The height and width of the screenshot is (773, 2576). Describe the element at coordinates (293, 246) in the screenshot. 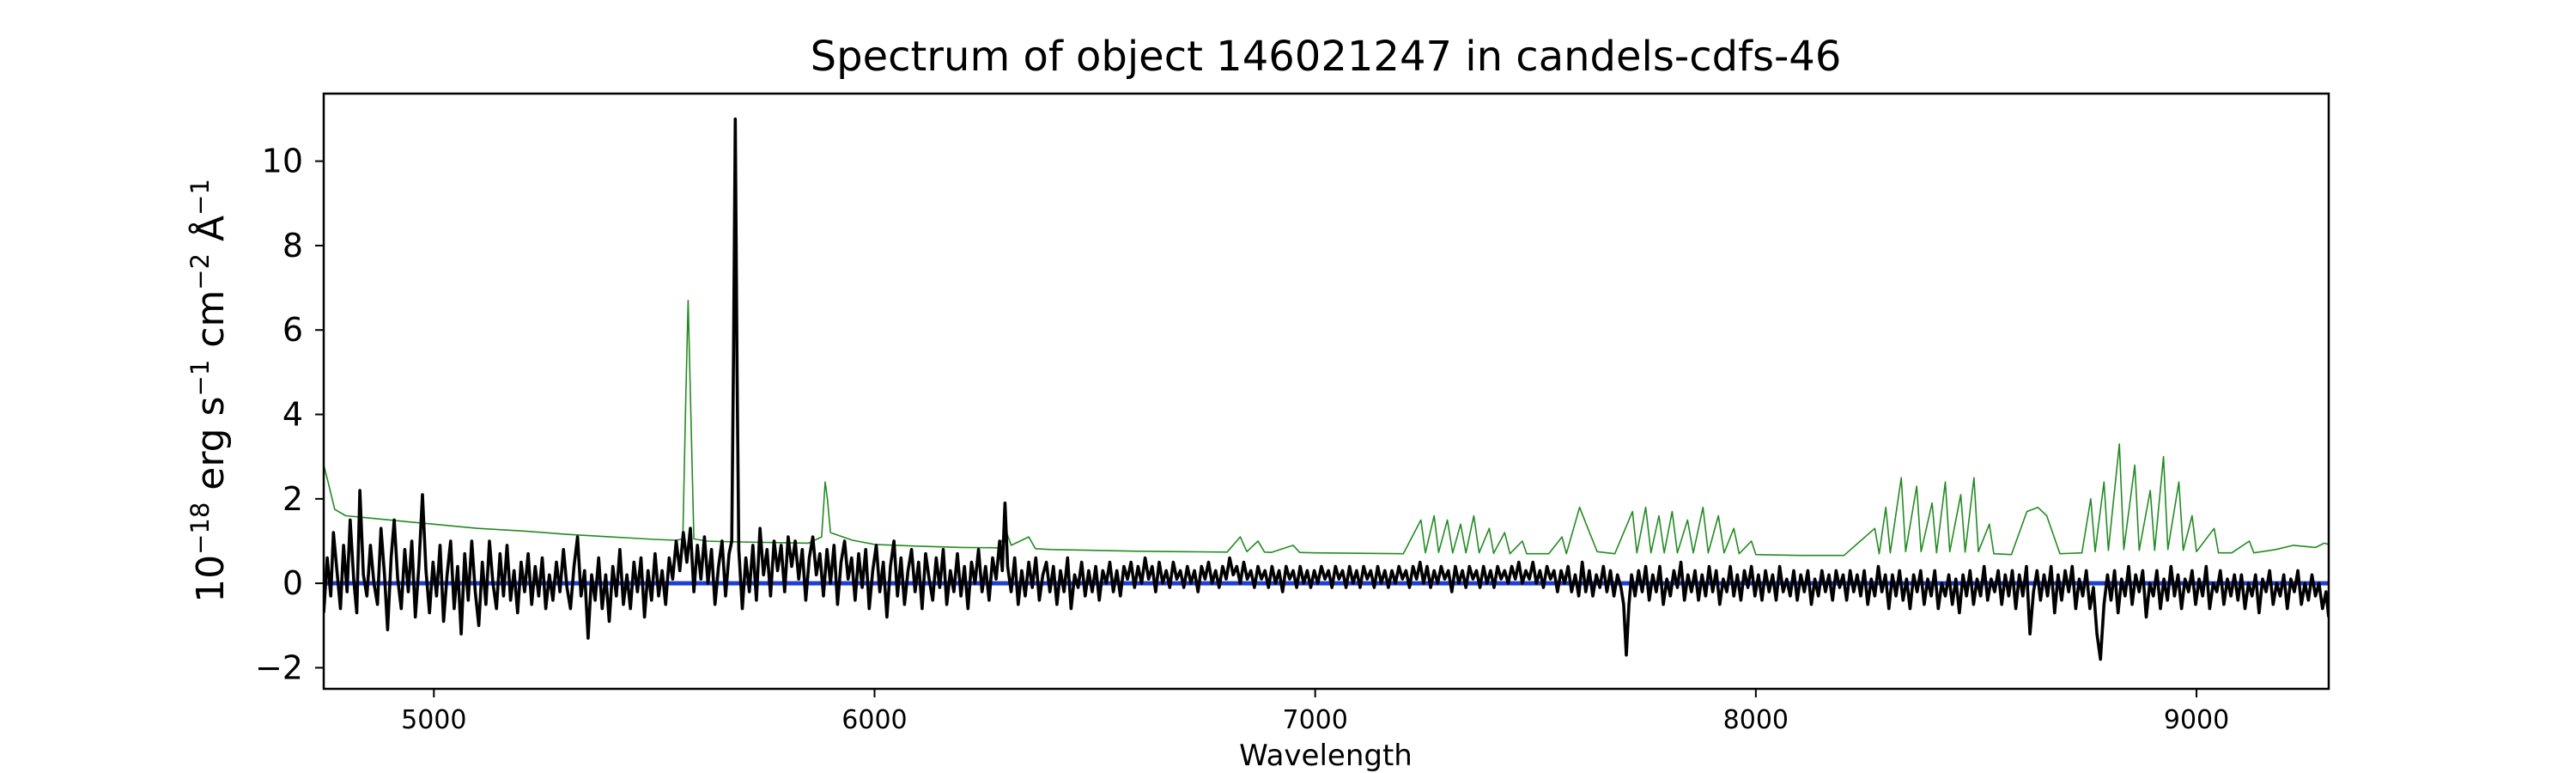

I see `y-tick-label: 8` at that location.